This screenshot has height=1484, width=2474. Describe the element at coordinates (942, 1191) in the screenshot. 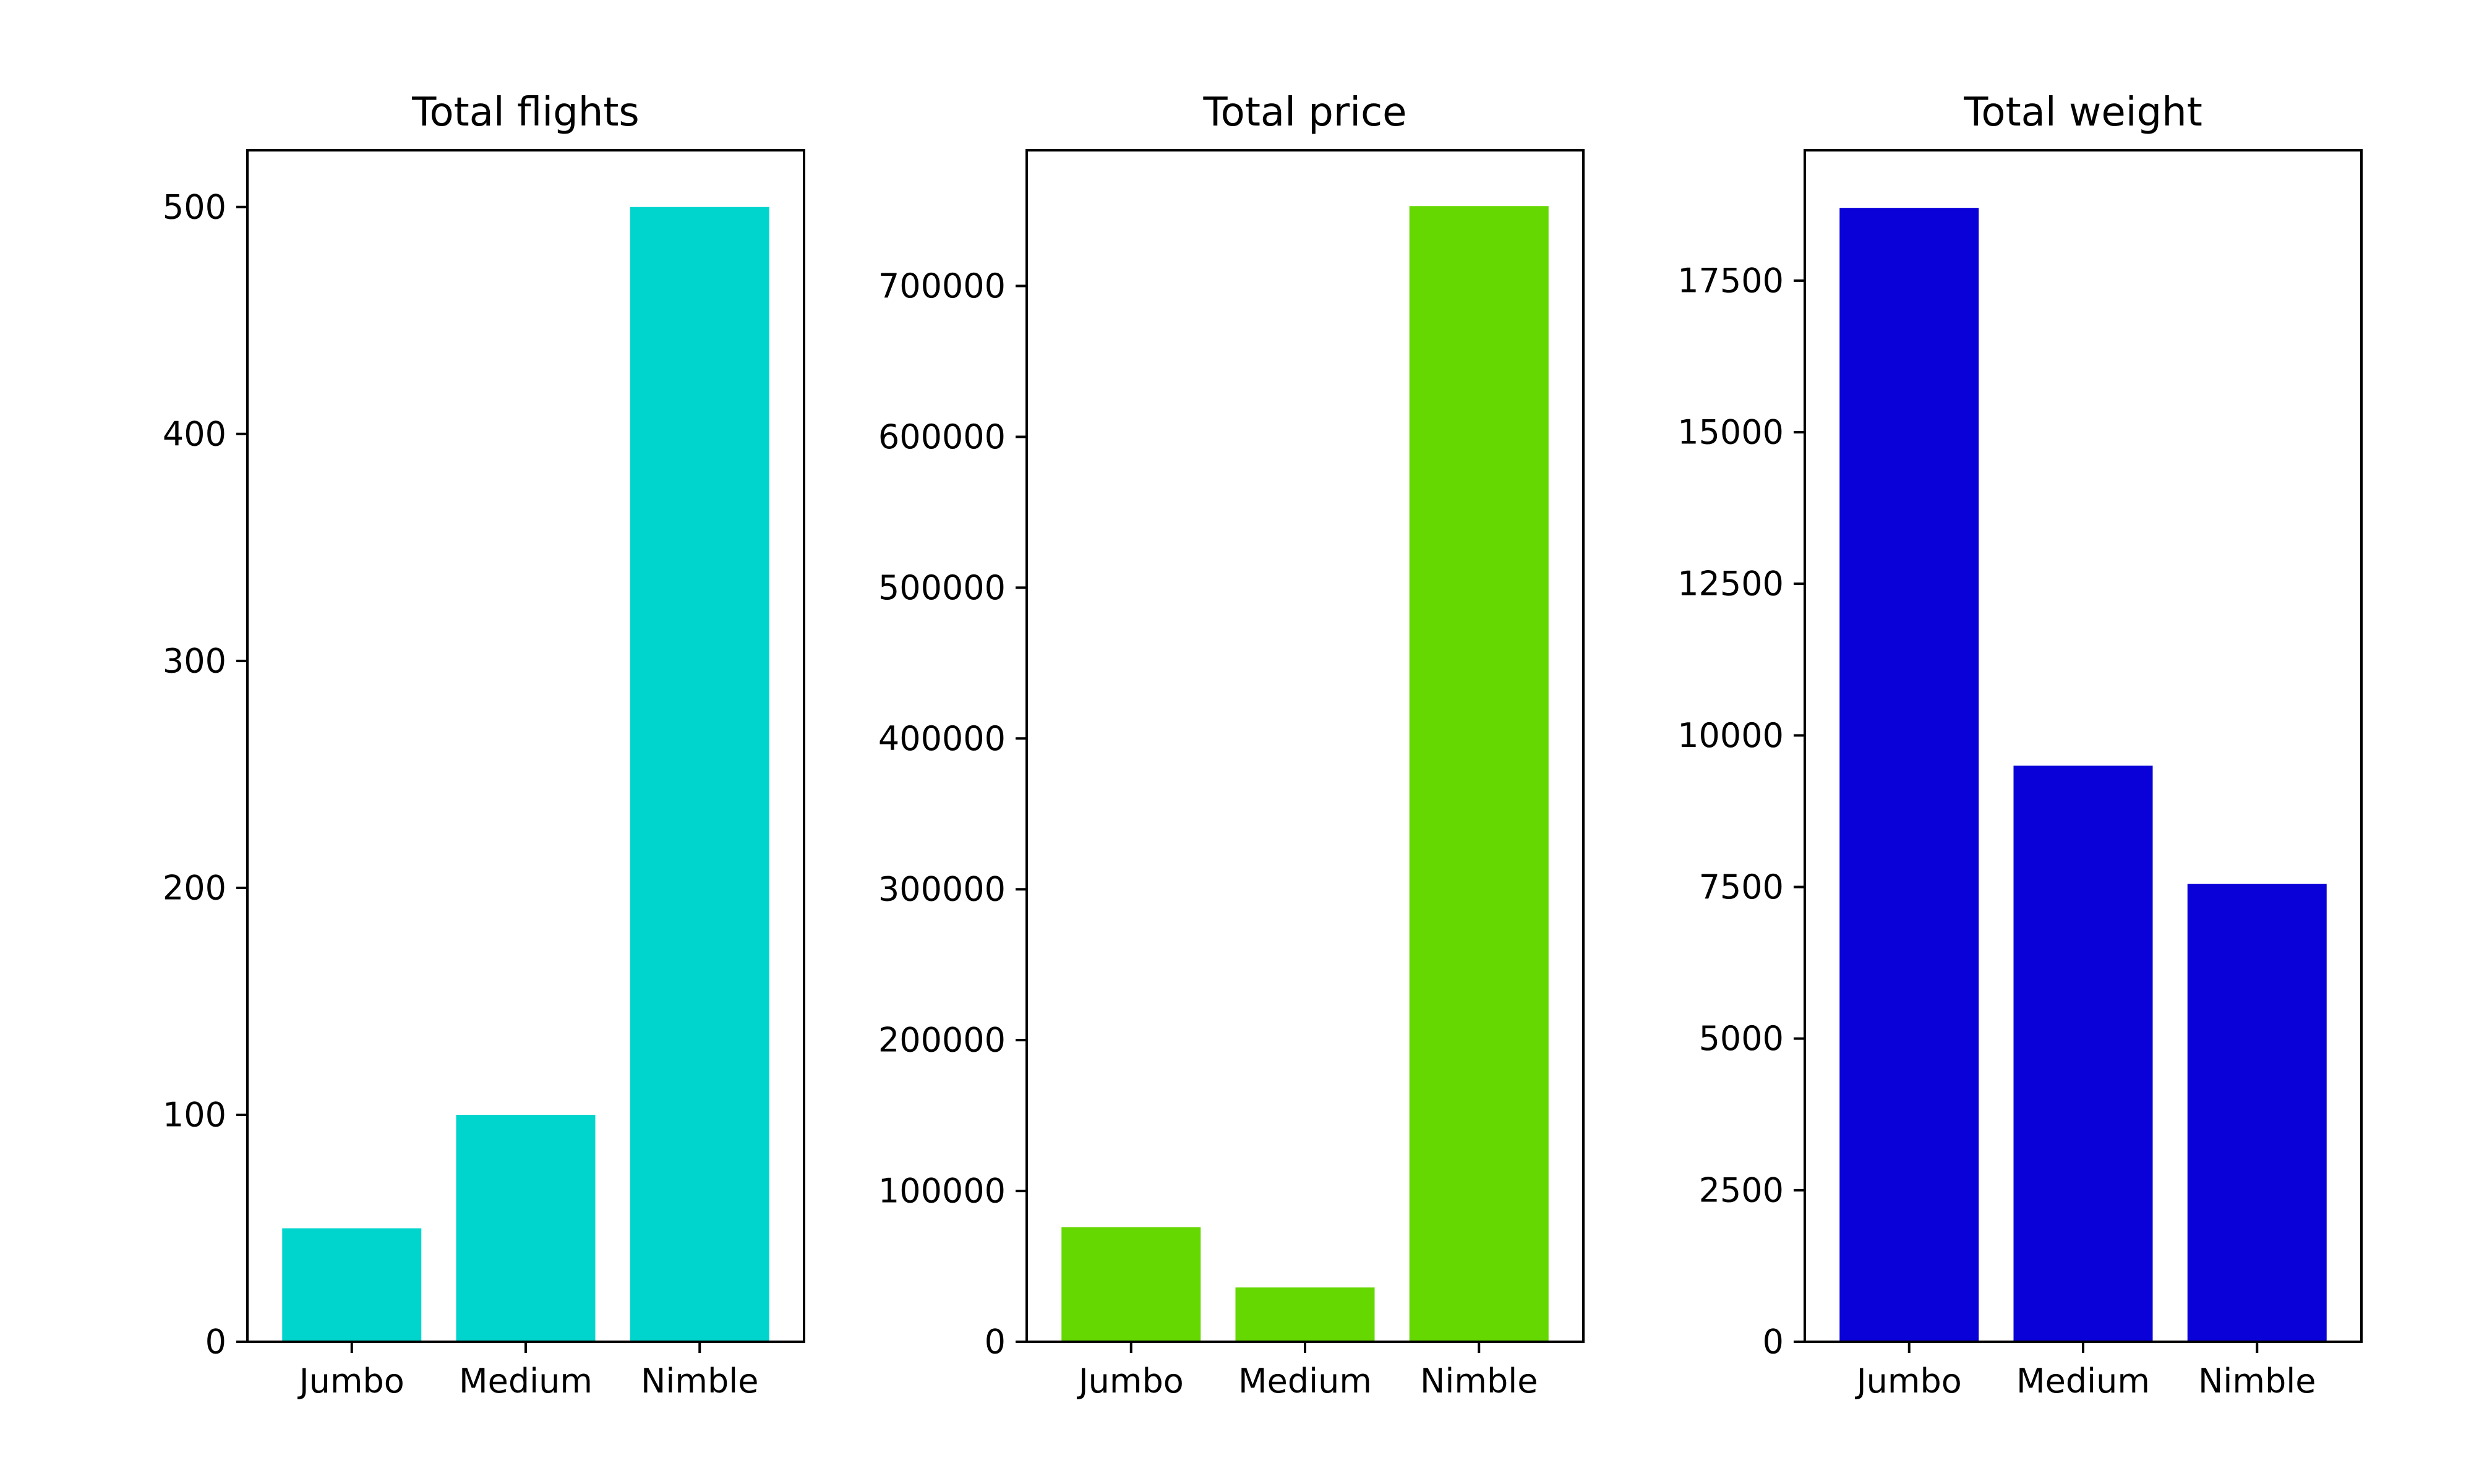

I see `y-tick-label: 100000` at that location.